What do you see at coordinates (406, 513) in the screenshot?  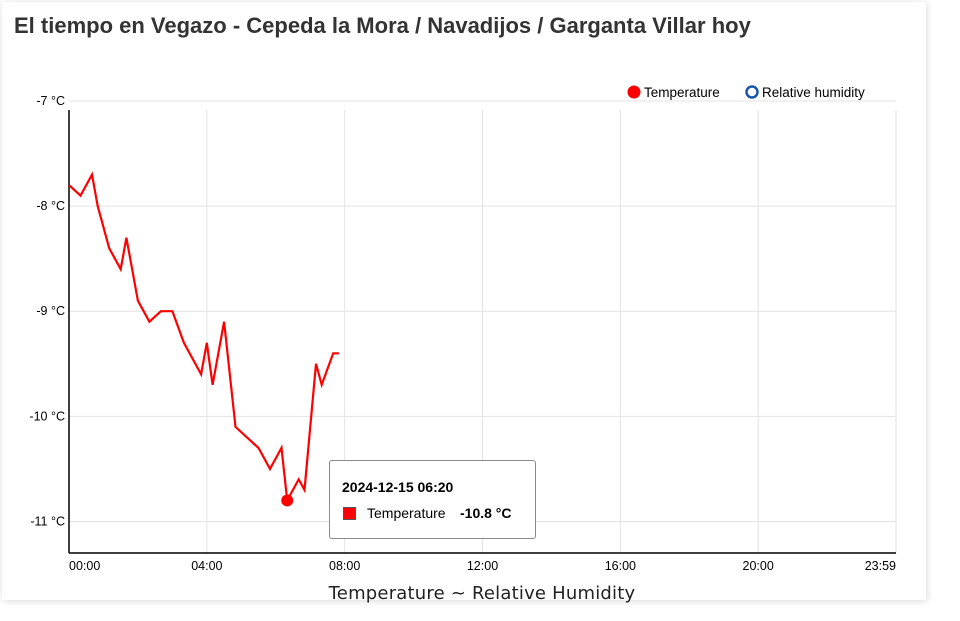 I see `tooltip-series-label: Temperature` at bounding box center [406, 513].